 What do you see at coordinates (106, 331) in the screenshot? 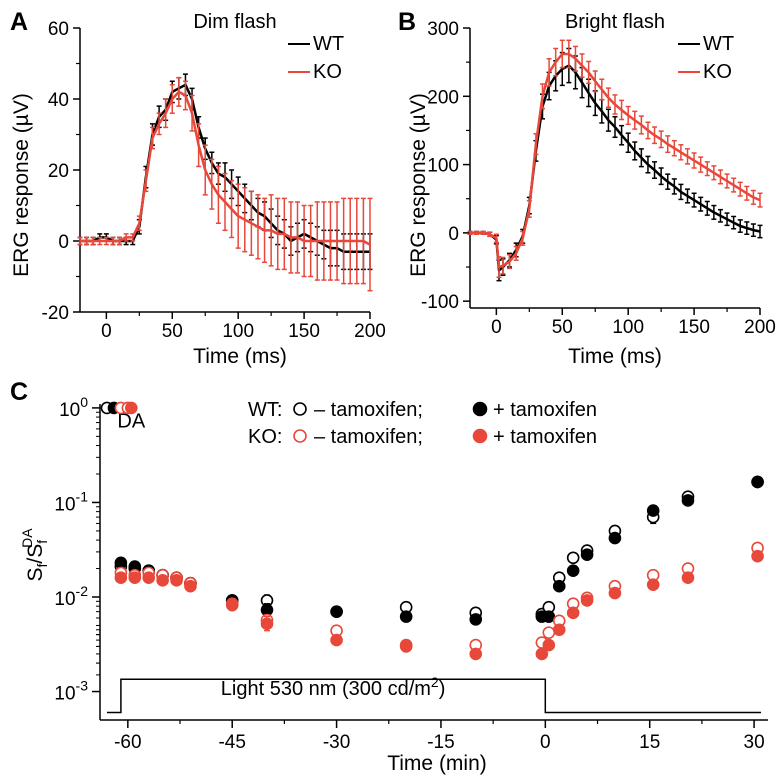
I see `panel-a-x-tick-label: 0` at bounding box center [106, 331].